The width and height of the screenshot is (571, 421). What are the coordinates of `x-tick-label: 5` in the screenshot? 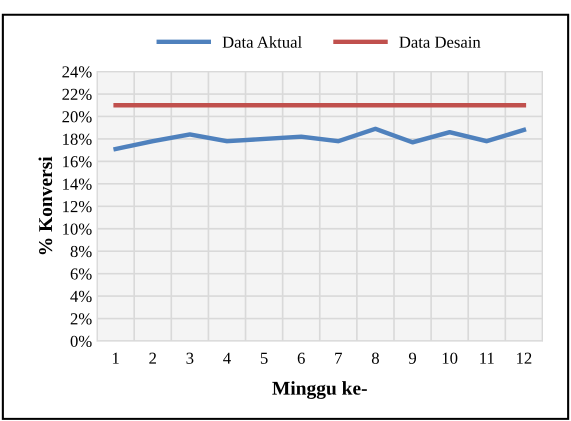 It's located at (264, 358).